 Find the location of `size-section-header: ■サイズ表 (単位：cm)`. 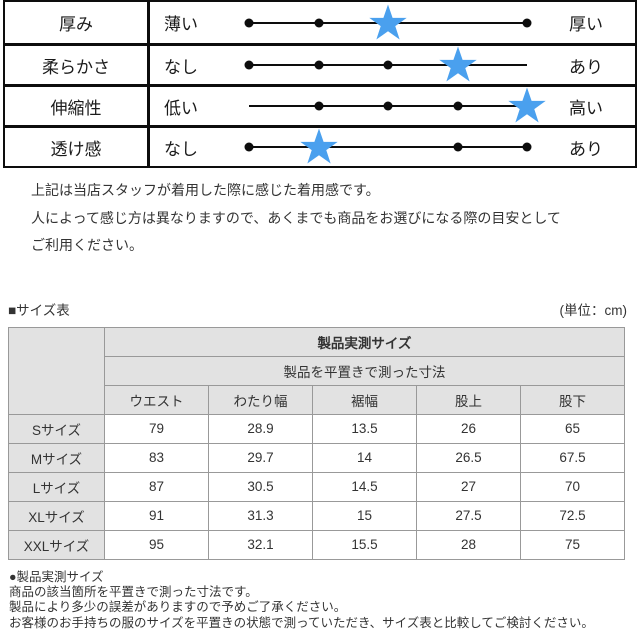

size-section-header: ■サイズ表 (単位：cm) is located at coordinates (318, 309).